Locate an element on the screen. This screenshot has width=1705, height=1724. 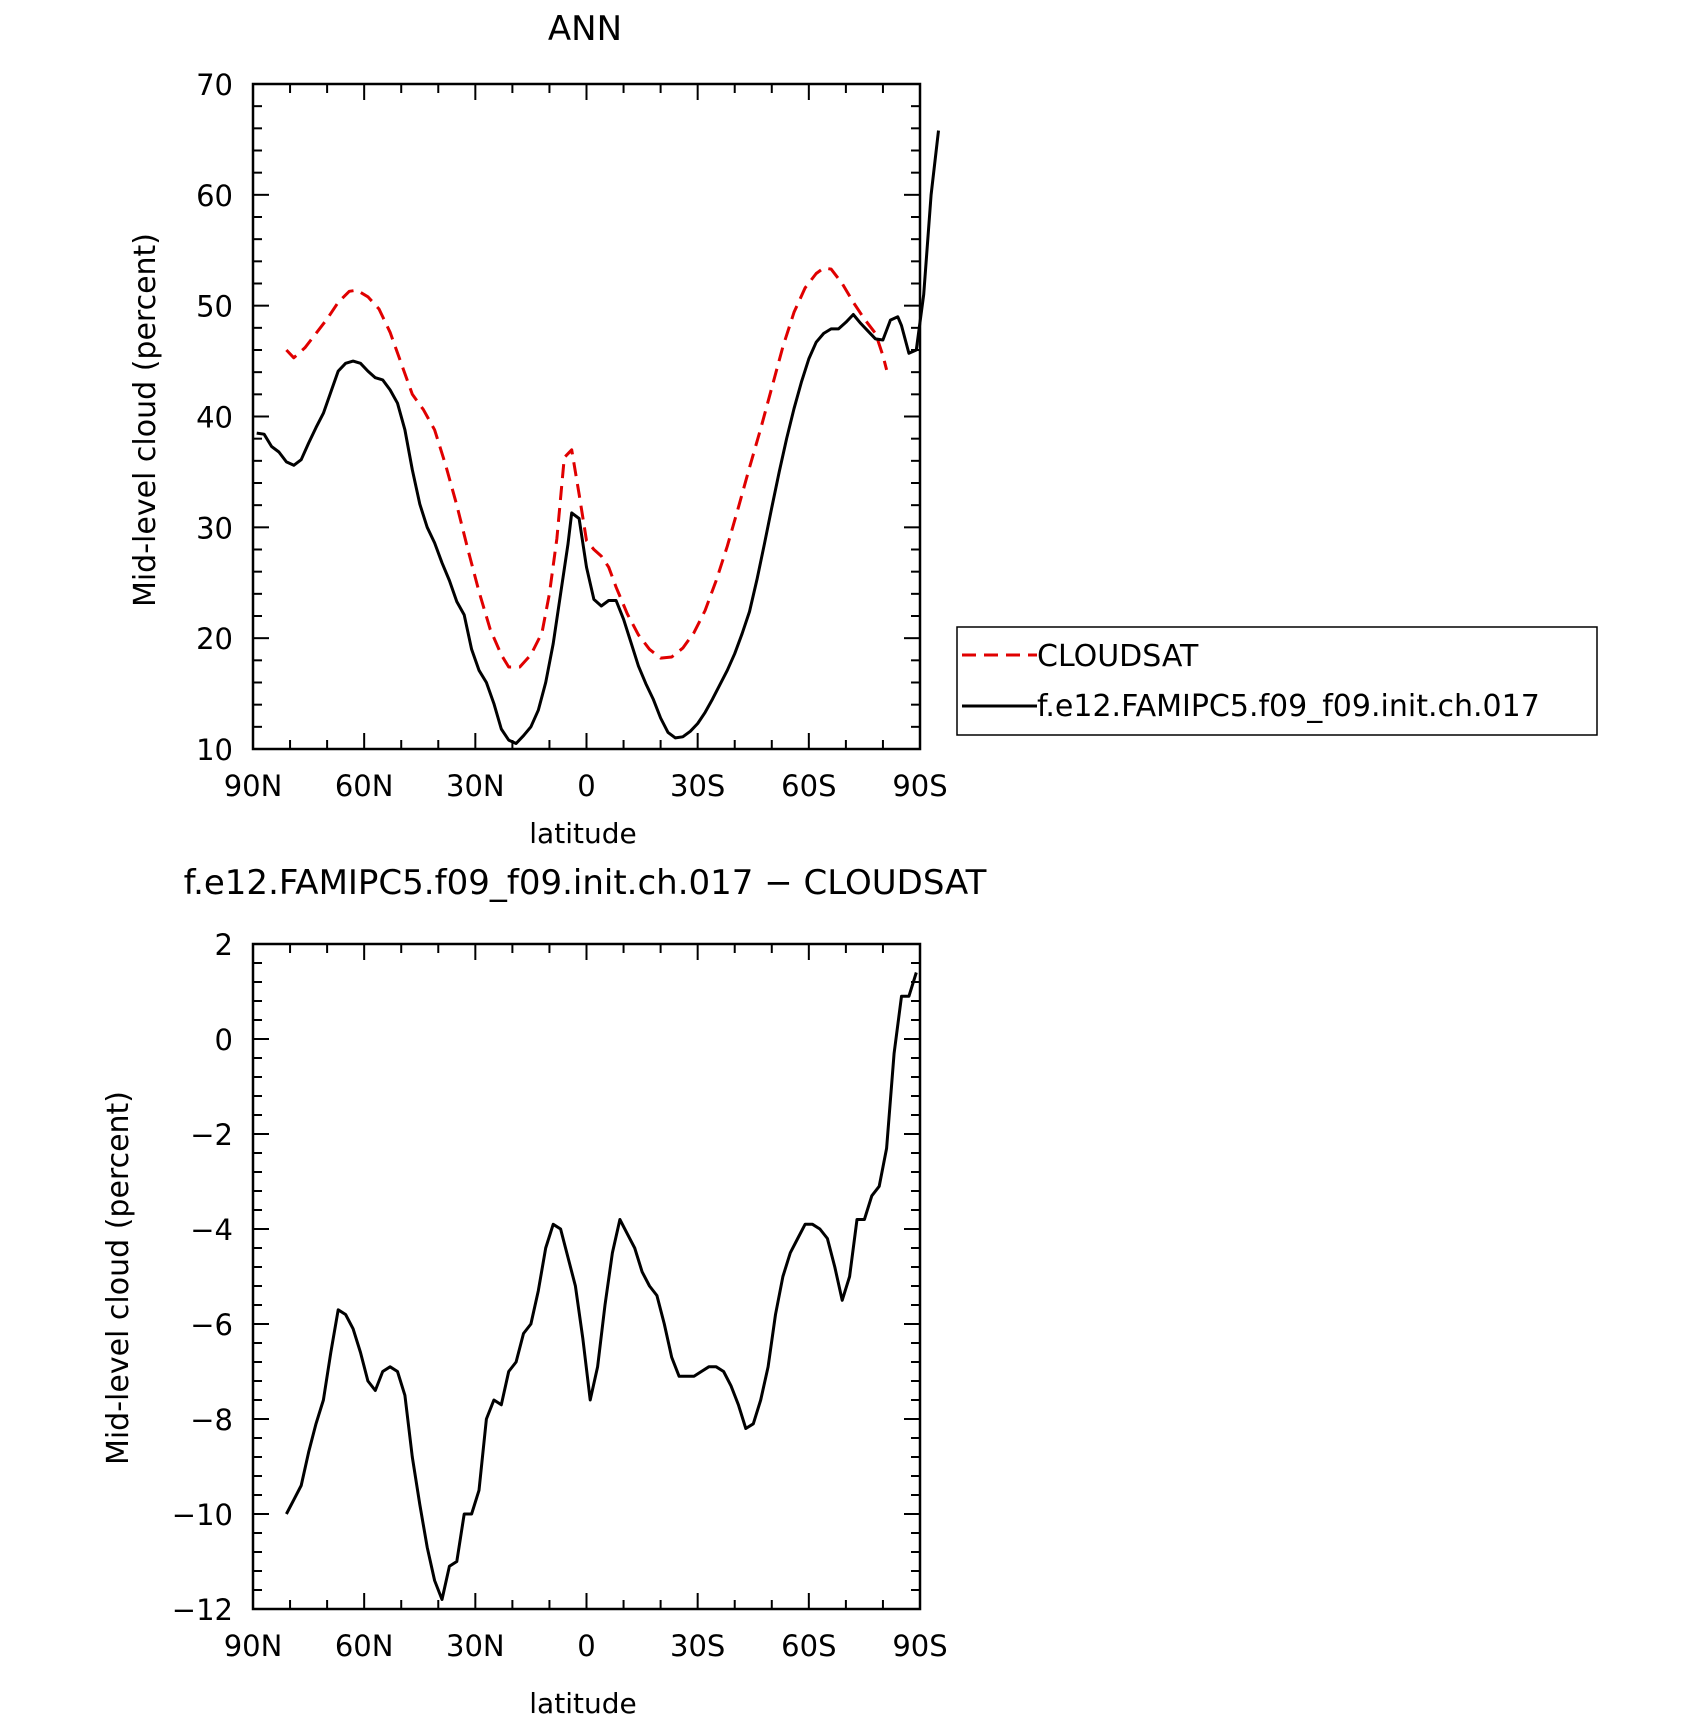
y-tick-label: 20 is located at coordinates (214, 639).